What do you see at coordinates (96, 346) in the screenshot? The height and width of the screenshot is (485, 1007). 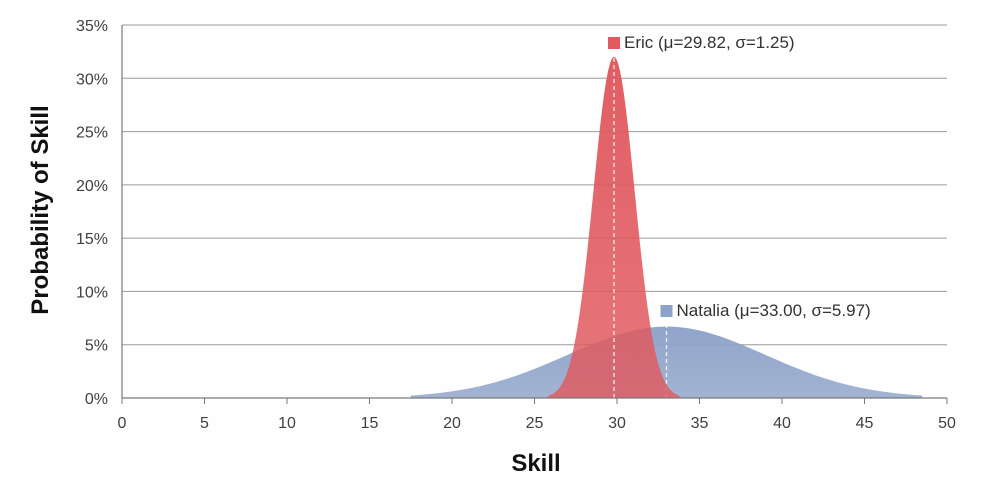 I see `y-tick-label: 5%` at bounding box center [96, 346].